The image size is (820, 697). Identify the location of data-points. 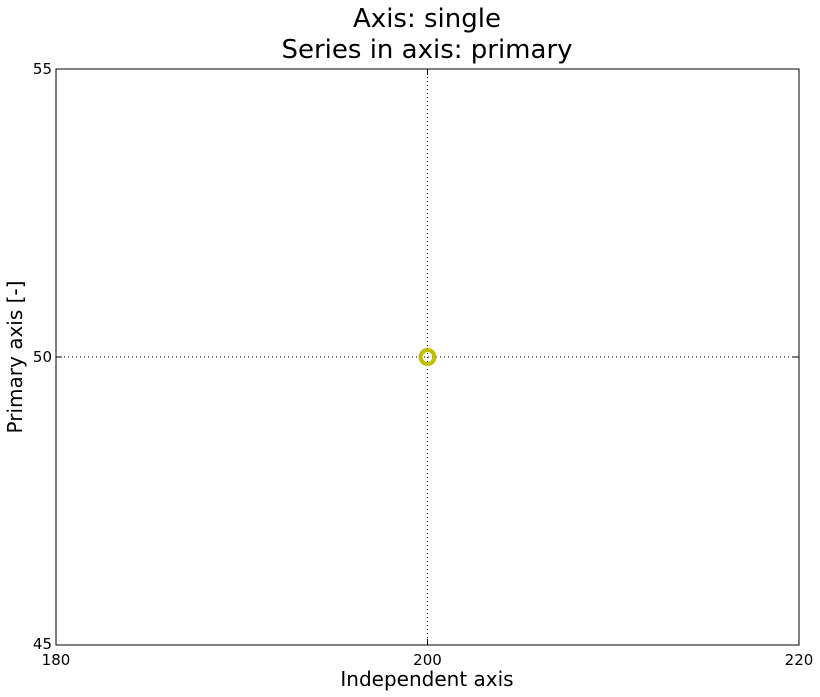
(427, 357).